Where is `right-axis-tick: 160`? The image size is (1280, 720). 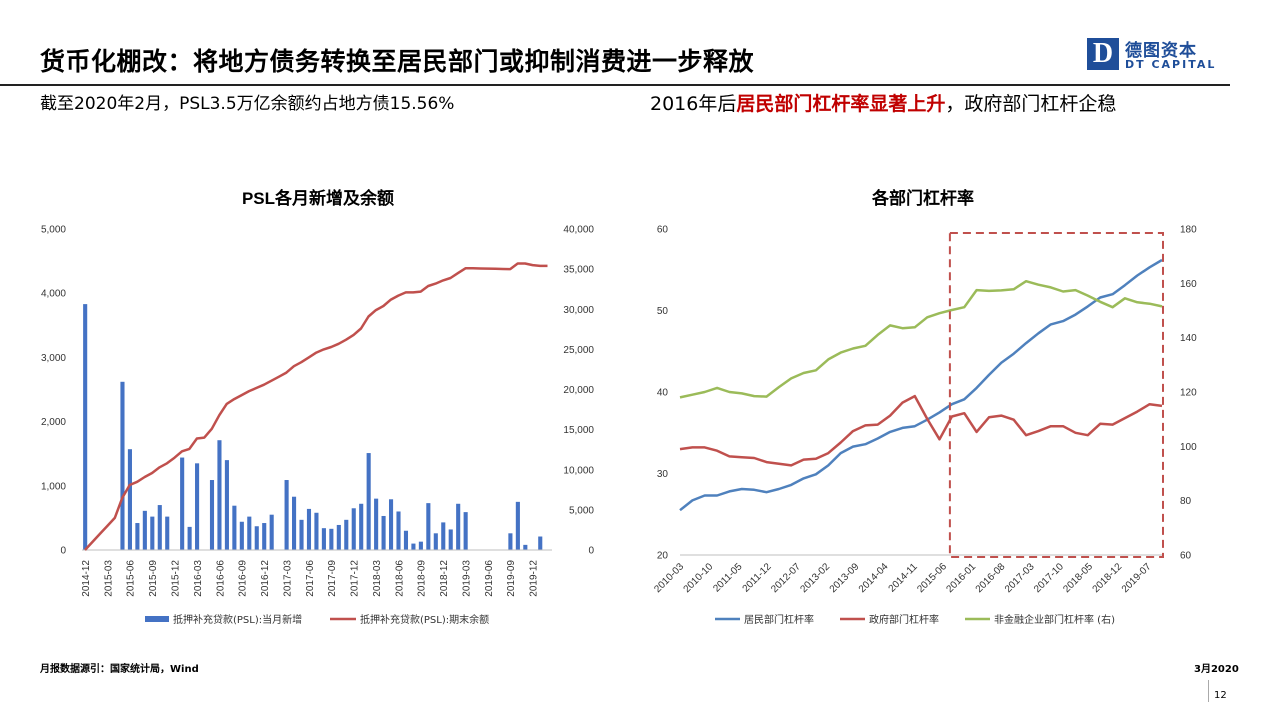
right-axis-tick: 160 is located at coordinates (1188, 284).